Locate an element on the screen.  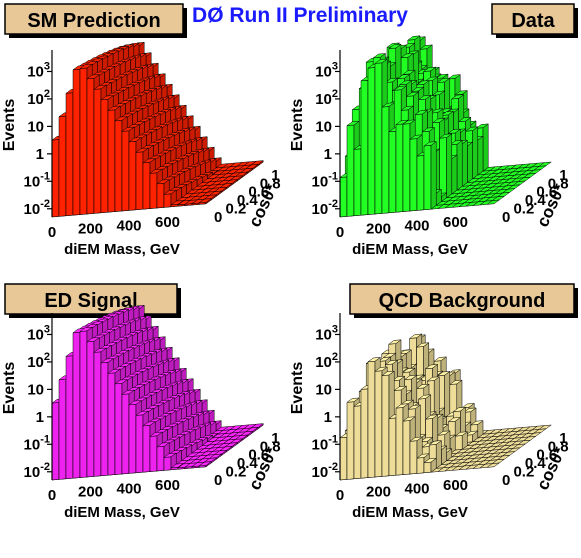
x-axis-title: diEM Mass, GeV is located at coordinates (410, 249).